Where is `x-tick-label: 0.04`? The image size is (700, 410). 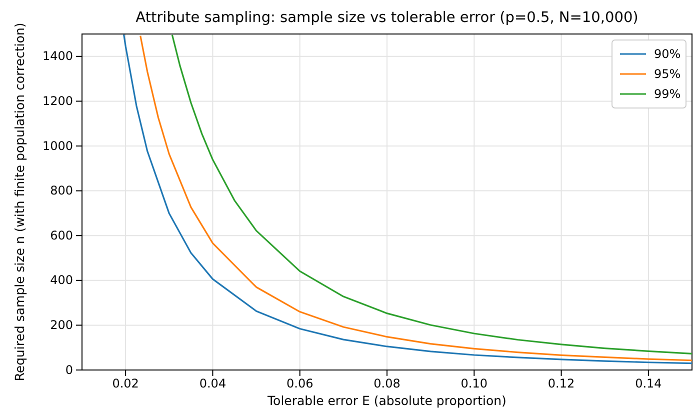 x-tick-label: 0.04 is located at coordinates (212, 383).